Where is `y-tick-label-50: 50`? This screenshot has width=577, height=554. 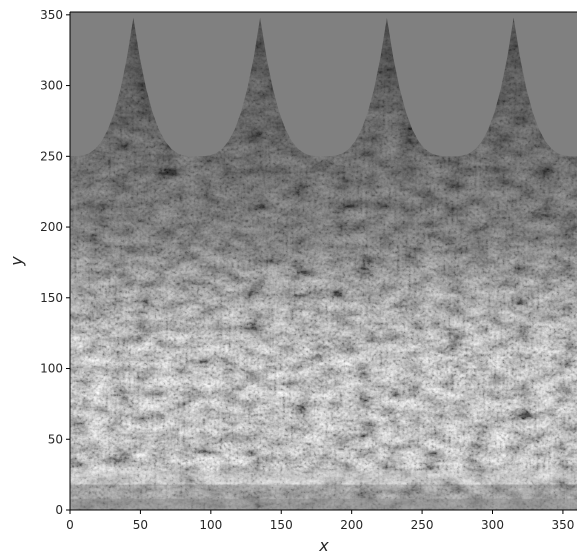
y-tick-label-50: 50 is located at coordinates (55, 439).